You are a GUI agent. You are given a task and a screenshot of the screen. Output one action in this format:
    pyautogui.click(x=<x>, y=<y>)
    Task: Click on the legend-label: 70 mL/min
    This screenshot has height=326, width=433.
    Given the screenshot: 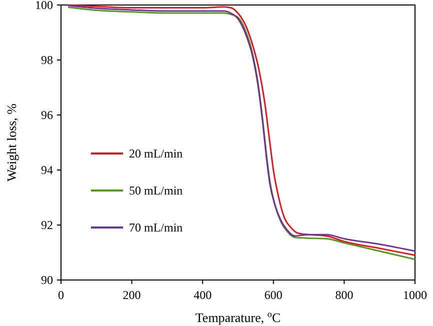 What is the action you would take?
    pyautogui.click(x=156, y=227)
    